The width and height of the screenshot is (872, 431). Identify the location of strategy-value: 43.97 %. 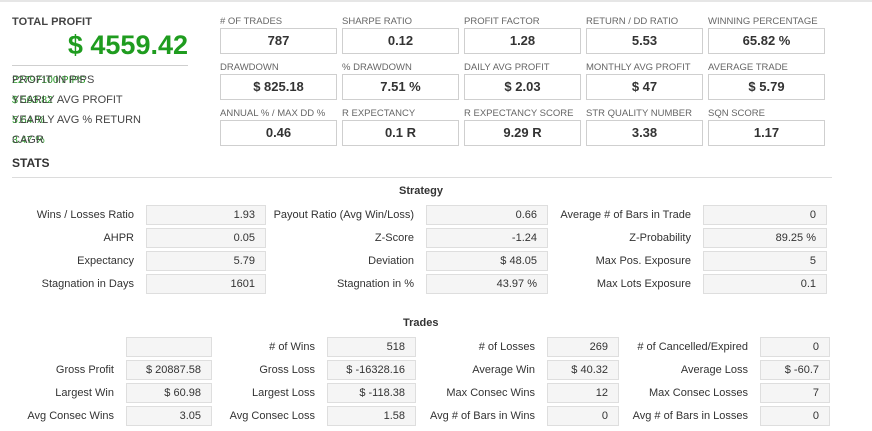
(487, 284).